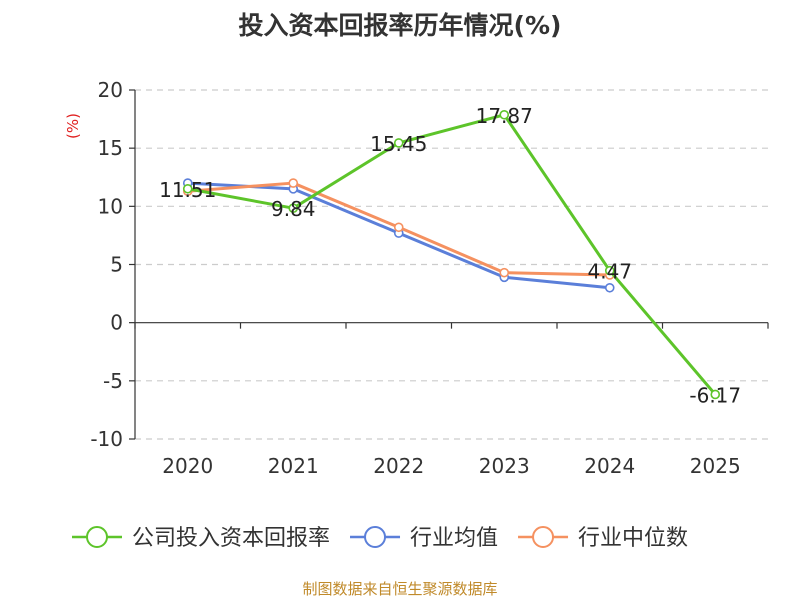 This screenshot has height=600, width=800. I want to click on y-tick-label: -10, so click(106, 439).